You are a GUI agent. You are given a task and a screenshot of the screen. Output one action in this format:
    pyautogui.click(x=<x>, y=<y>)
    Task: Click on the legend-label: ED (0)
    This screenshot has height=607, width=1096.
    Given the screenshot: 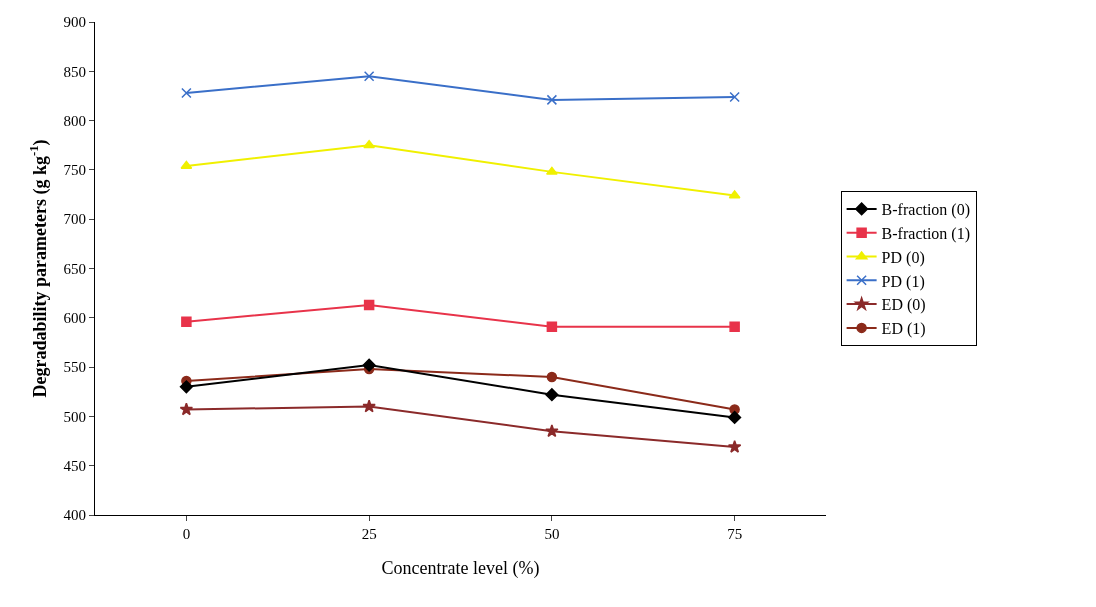 What is the action you would take?
    pyautogui.click(x=903, y=305)
    